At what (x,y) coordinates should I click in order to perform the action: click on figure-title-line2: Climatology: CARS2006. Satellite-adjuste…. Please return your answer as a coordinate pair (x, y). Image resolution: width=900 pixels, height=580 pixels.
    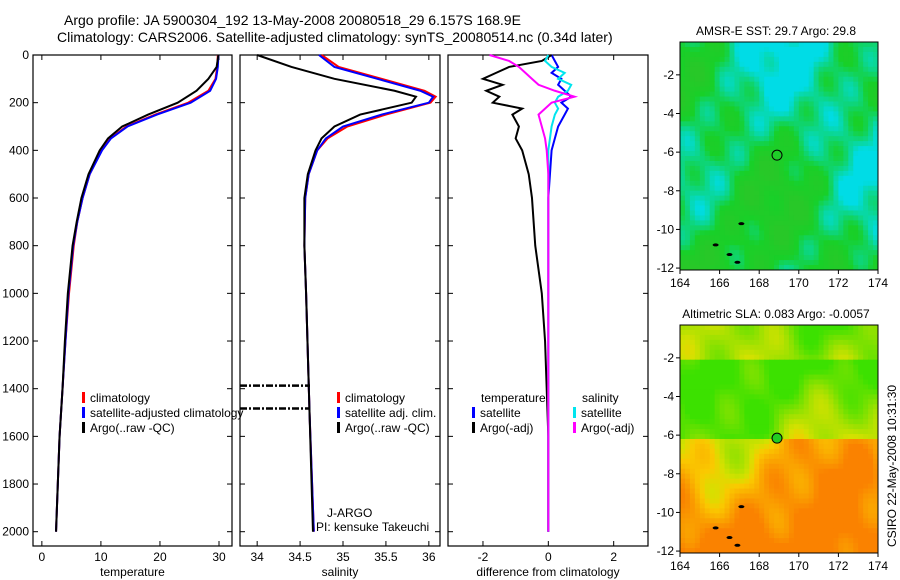
    Looking at the image, I should click on (335, 37).